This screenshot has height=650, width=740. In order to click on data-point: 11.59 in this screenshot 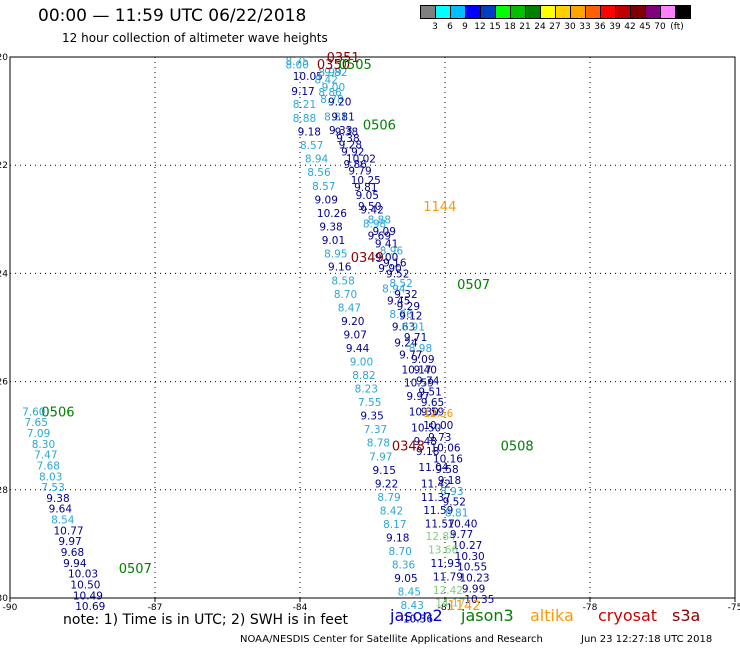, I will do `click(438, 511)`.